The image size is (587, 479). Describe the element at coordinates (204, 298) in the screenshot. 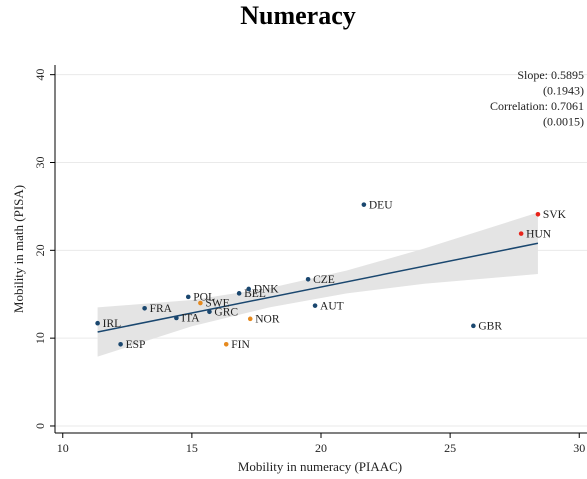

I see `point-label: POL` at that location.